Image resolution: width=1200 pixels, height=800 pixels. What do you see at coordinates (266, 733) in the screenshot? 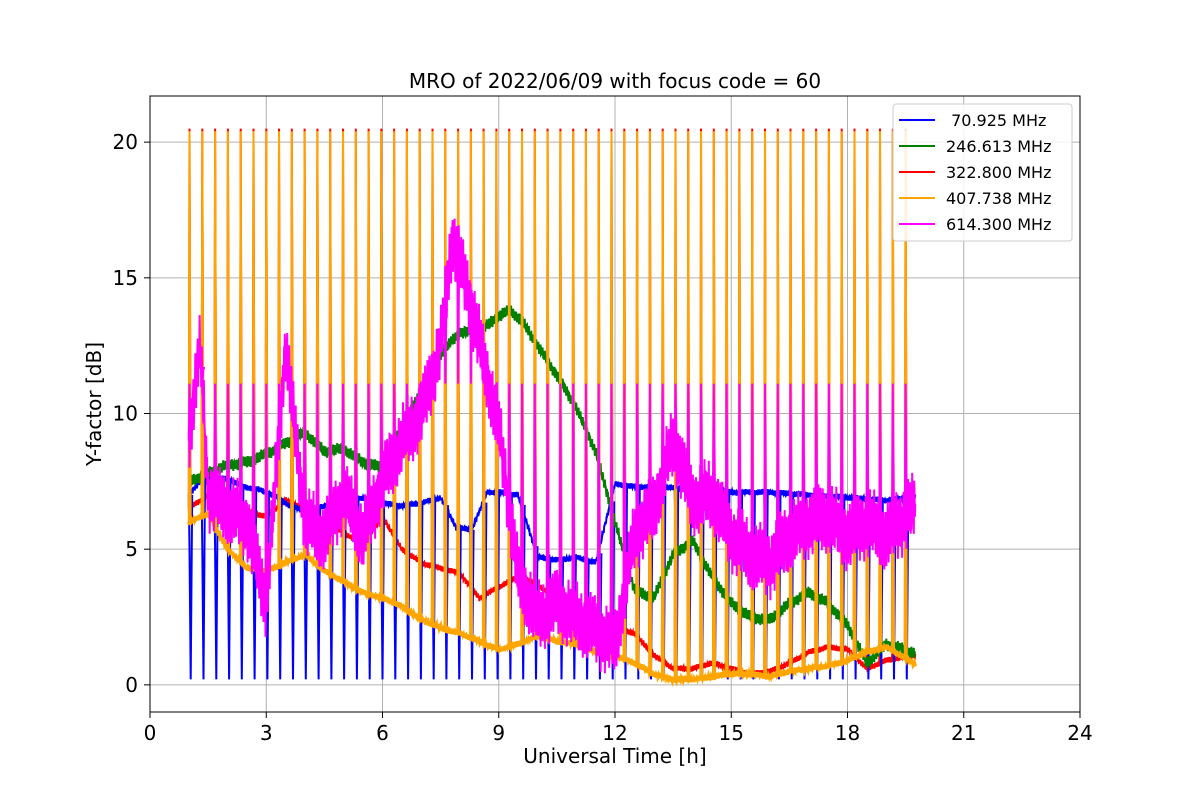
I see `x-tick-label: 3` at bounding box center [266, 733].